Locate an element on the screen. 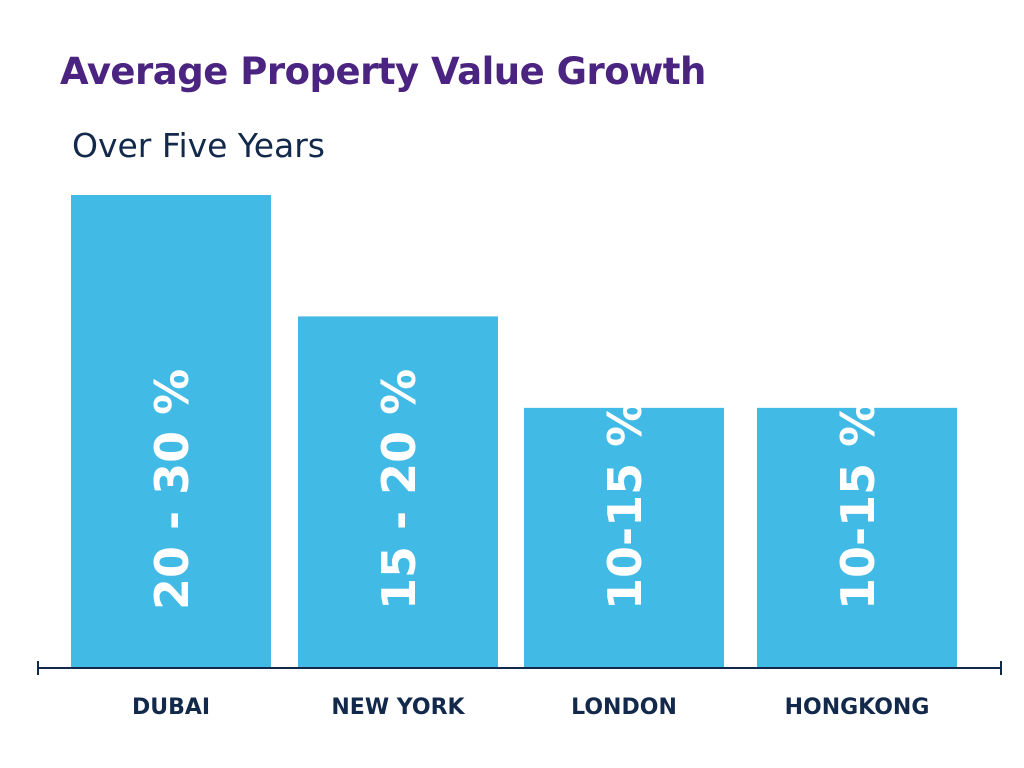  x-tick-label: DUBAI is located at coordinates (171, 707).